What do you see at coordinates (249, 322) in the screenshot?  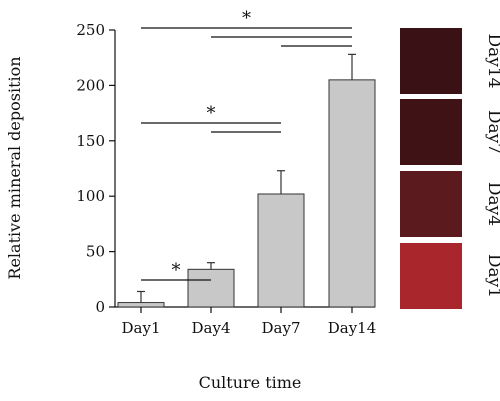 I see `x-axis-ticks: Day1 Day4 Day7 Day14` at bounding box center [249, 322].